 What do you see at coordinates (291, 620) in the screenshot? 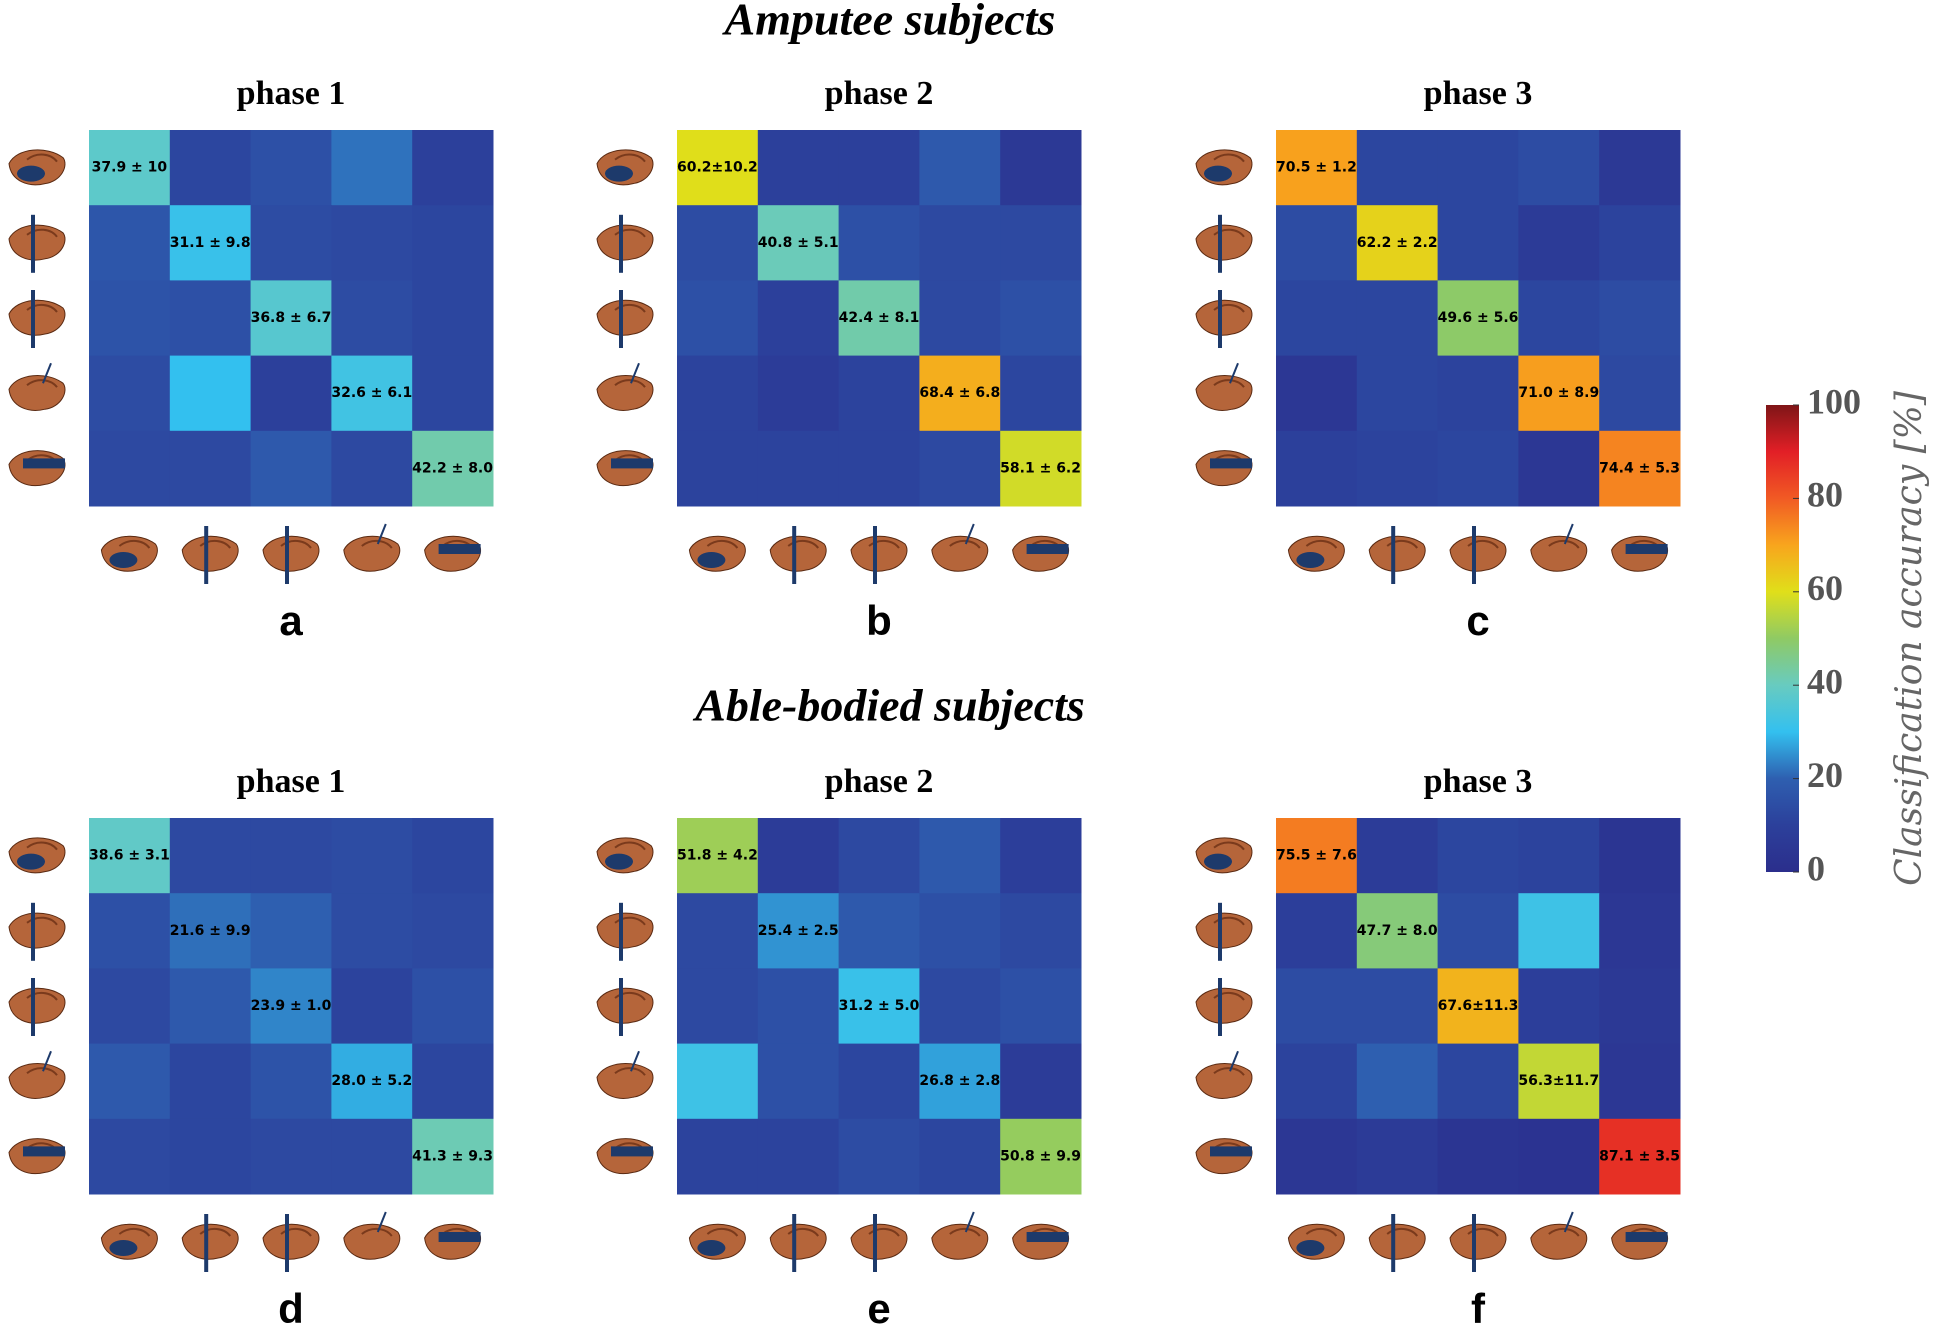
I see `panel-letter: a` at bounding box center [291, 620].